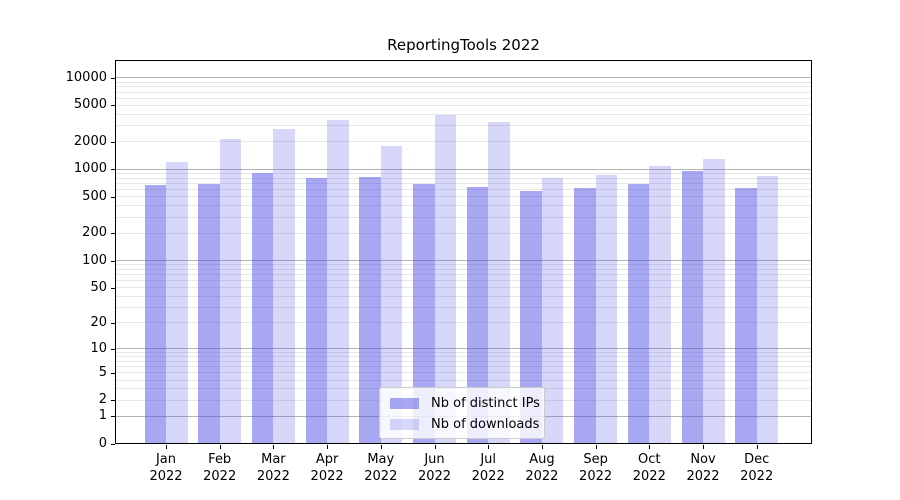 Image resolution: width=900 pixels, height=500 pixels. I want to click on legend-label: Nb of distinct IPs, so click(485, 403).